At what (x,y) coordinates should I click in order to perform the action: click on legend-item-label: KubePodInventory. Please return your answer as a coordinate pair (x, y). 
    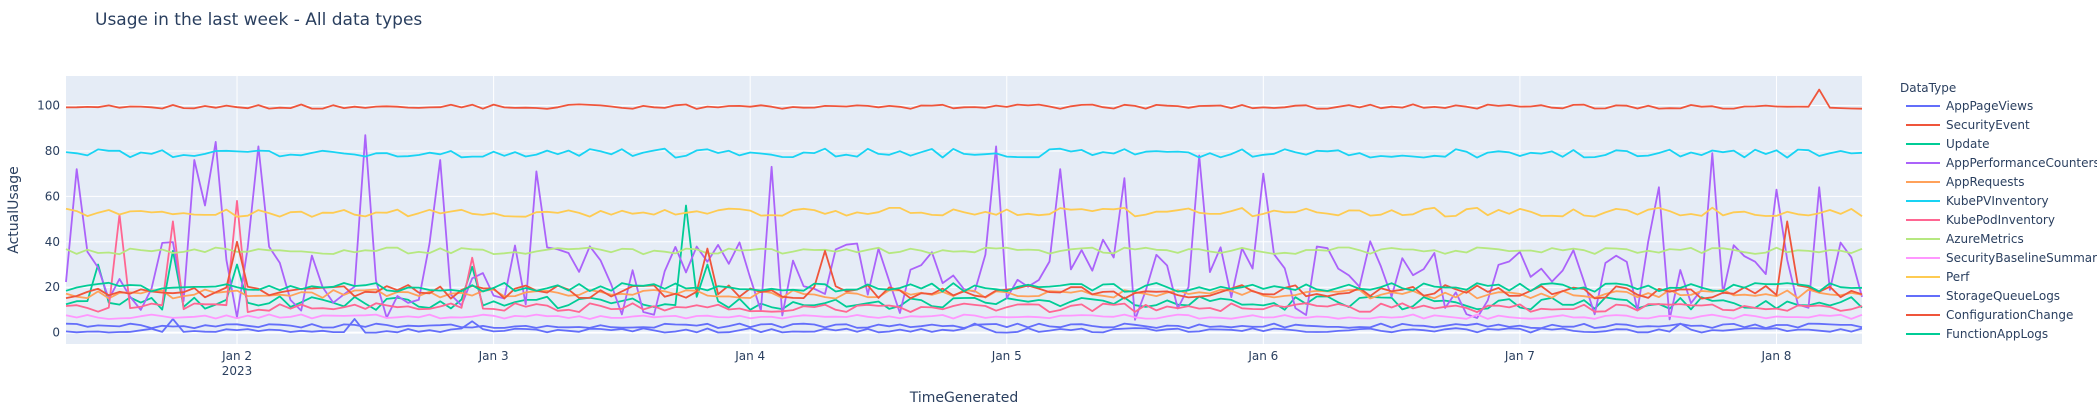
    Looking at the image, I should click on (2000, 220).